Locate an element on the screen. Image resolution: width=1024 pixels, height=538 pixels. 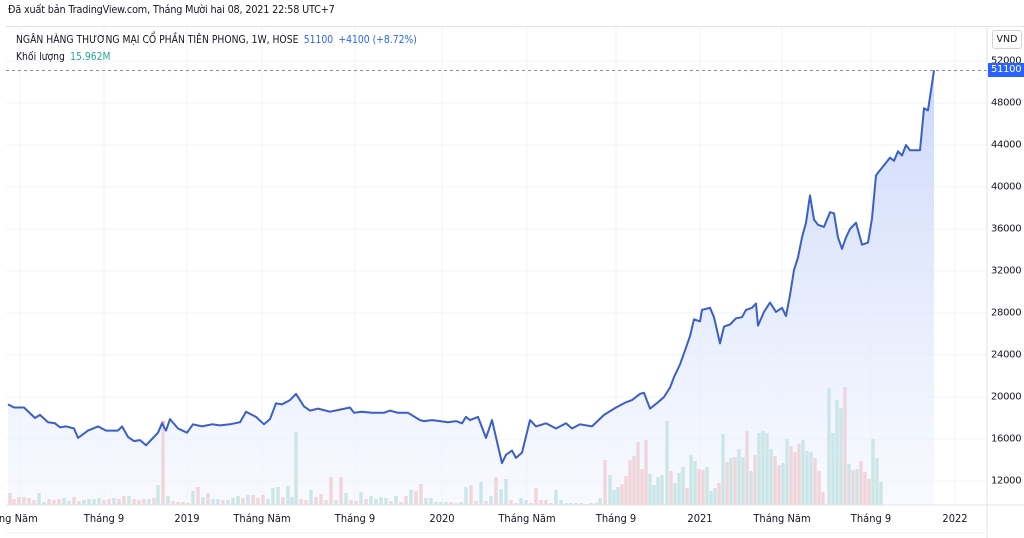
price-tick: 36000 is located at coordinates (1006, 229).